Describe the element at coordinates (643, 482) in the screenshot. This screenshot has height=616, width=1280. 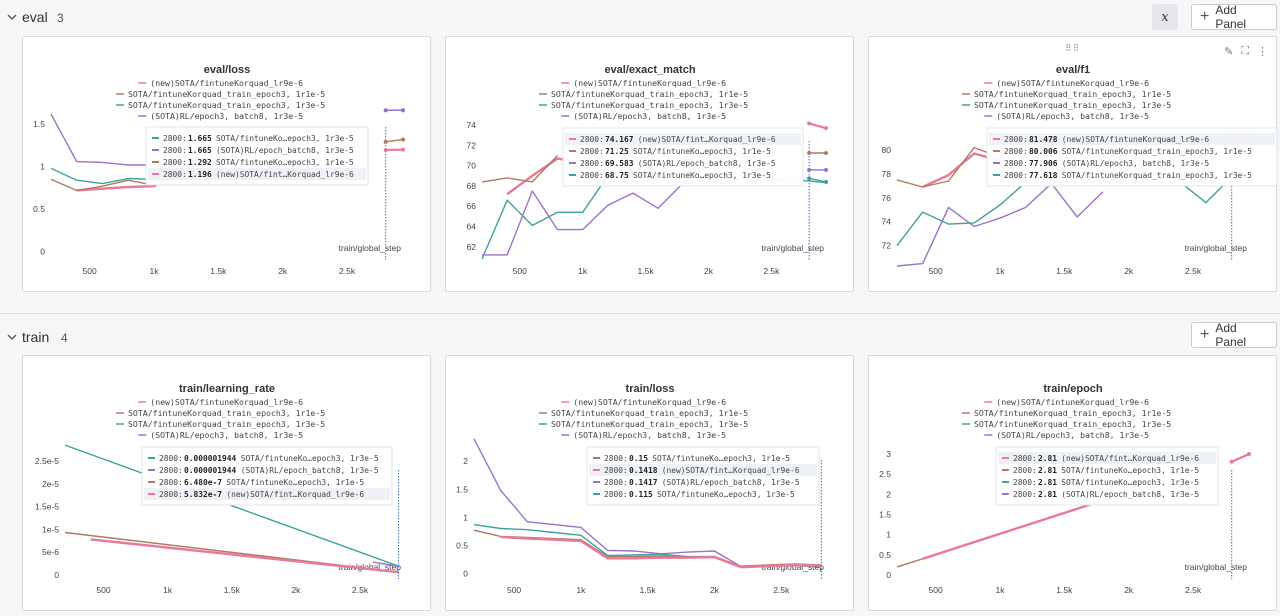
I see `tooltip-value: 0.1417` at that location.